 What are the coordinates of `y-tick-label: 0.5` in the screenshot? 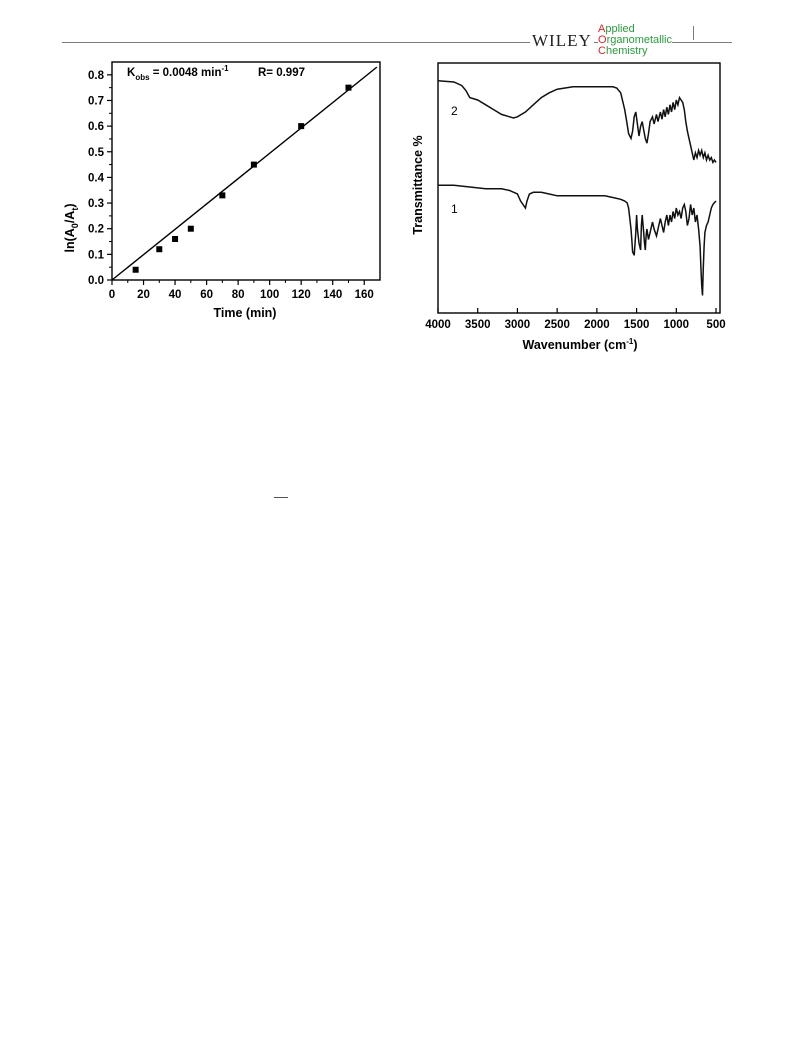 It's located at (96, 153).